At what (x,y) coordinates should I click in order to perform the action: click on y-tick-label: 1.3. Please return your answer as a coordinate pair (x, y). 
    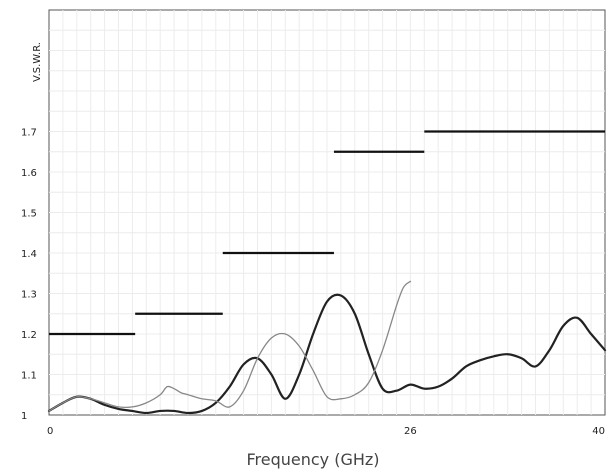
    Looking at the image, I should click on (29, 295).